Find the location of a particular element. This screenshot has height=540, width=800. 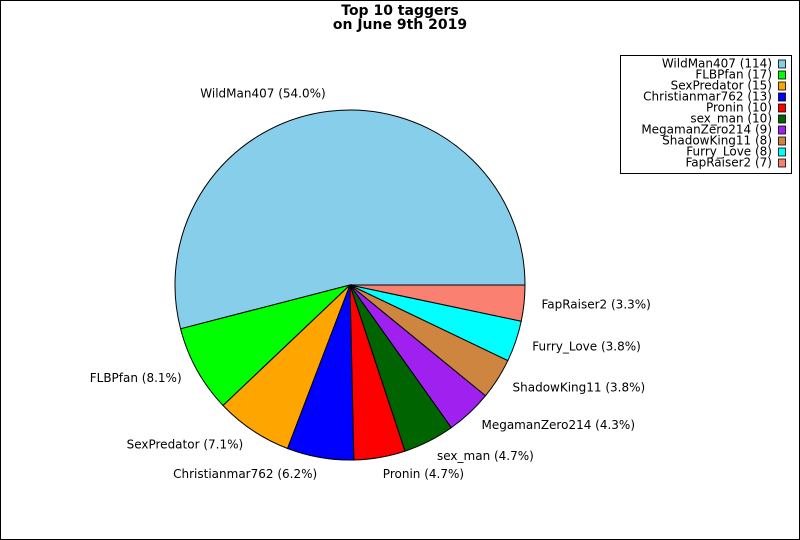

slice-label: Pronin (4.7%) is located at coordinates (423, 474).